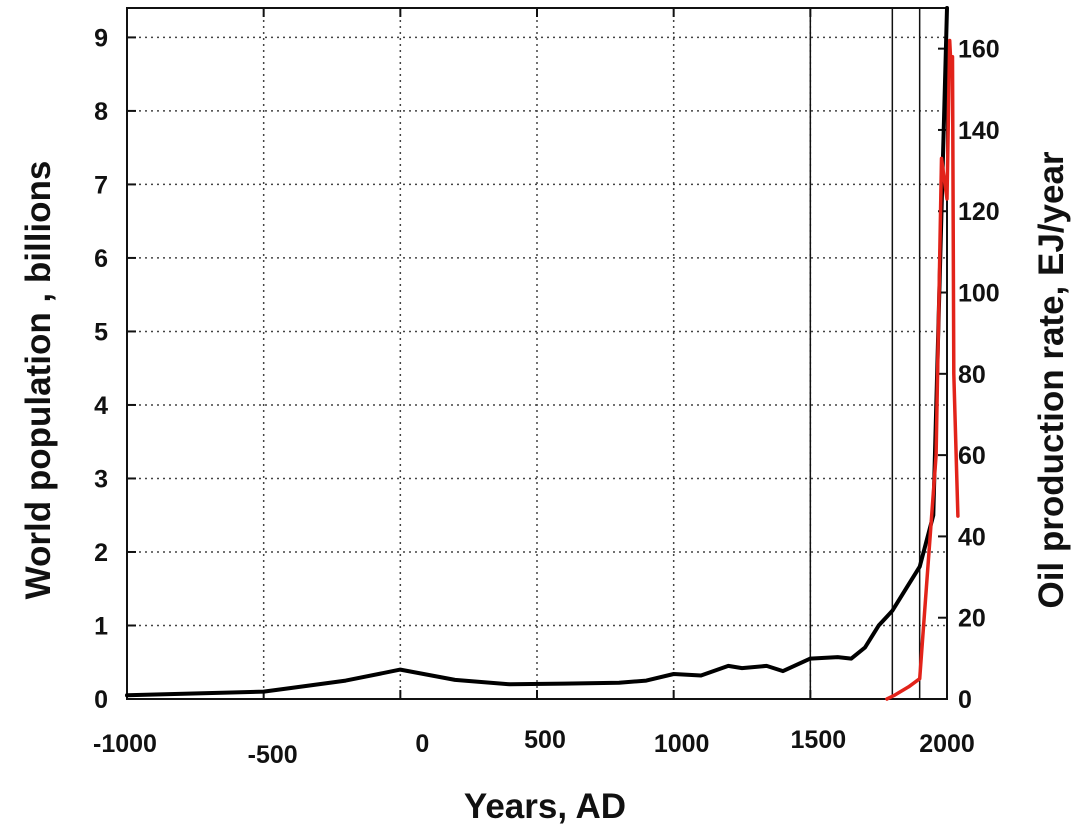 The width and height of the screenshot is (1080, 826). What do you see at coordinates (101, 553) in the screenshot?
I see `y-tick-label: 2` at bounding box center [101, 553].